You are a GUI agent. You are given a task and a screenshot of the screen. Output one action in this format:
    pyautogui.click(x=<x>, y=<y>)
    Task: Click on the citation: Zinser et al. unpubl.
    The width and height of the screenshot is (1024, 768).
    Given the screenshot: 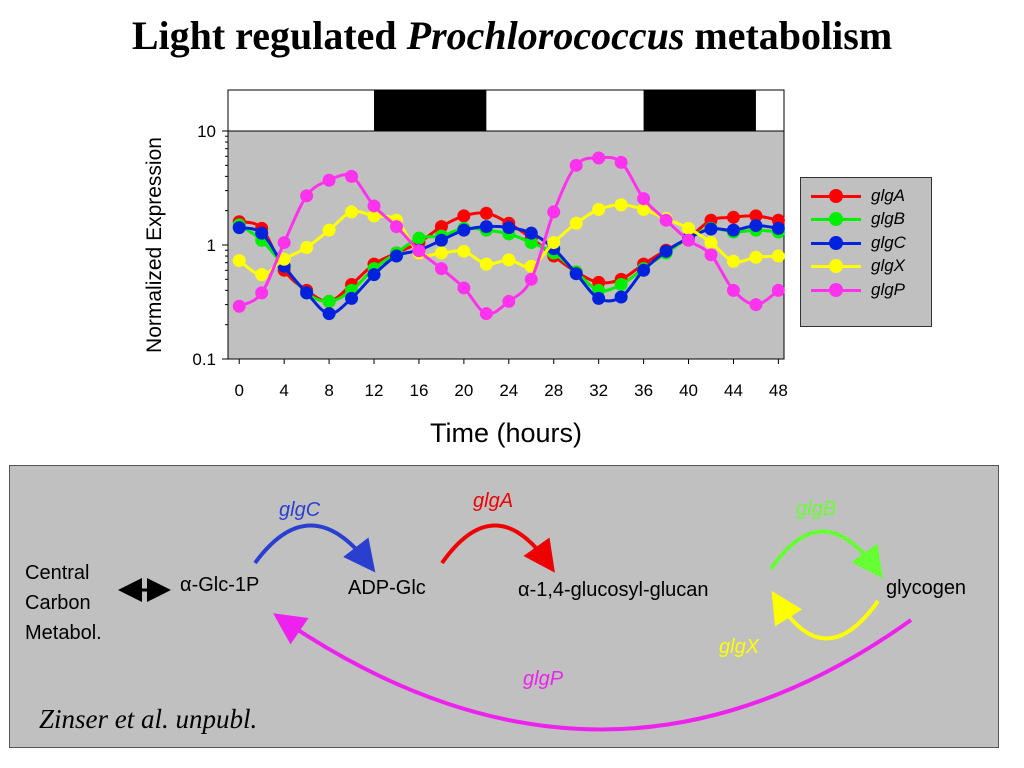 What is the action you would take?
    pyautogui.click(x=148, y=719)
    